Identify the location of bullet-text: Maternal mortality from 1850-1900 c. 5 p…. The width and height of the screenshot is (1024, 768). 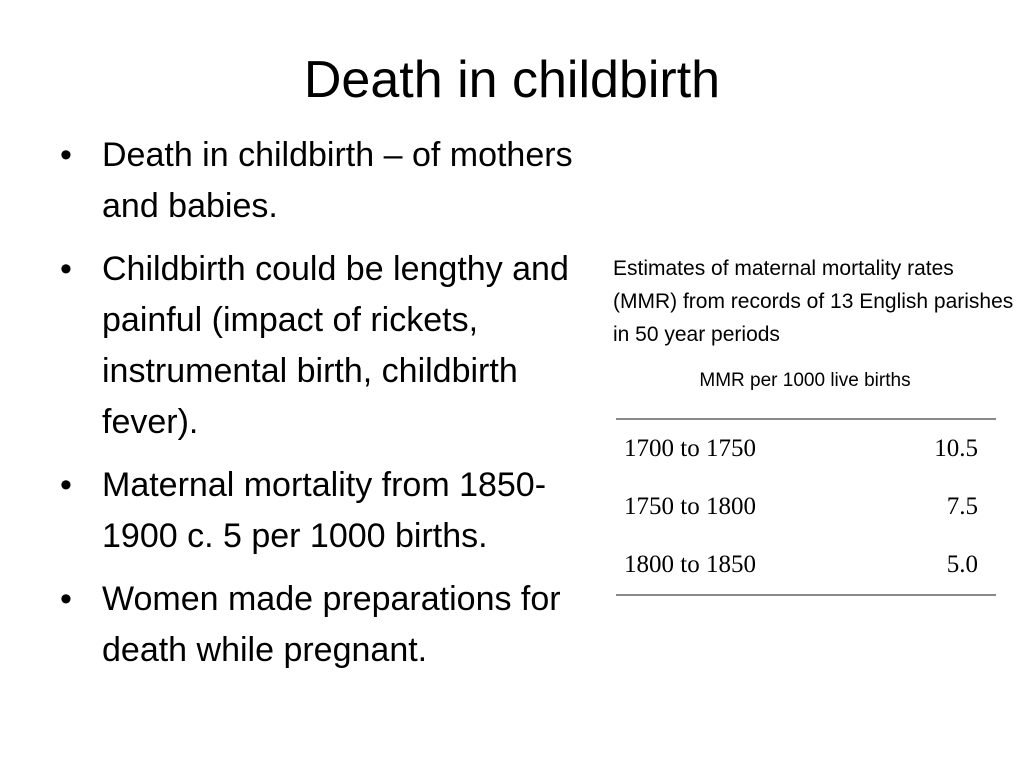
(324, 510).